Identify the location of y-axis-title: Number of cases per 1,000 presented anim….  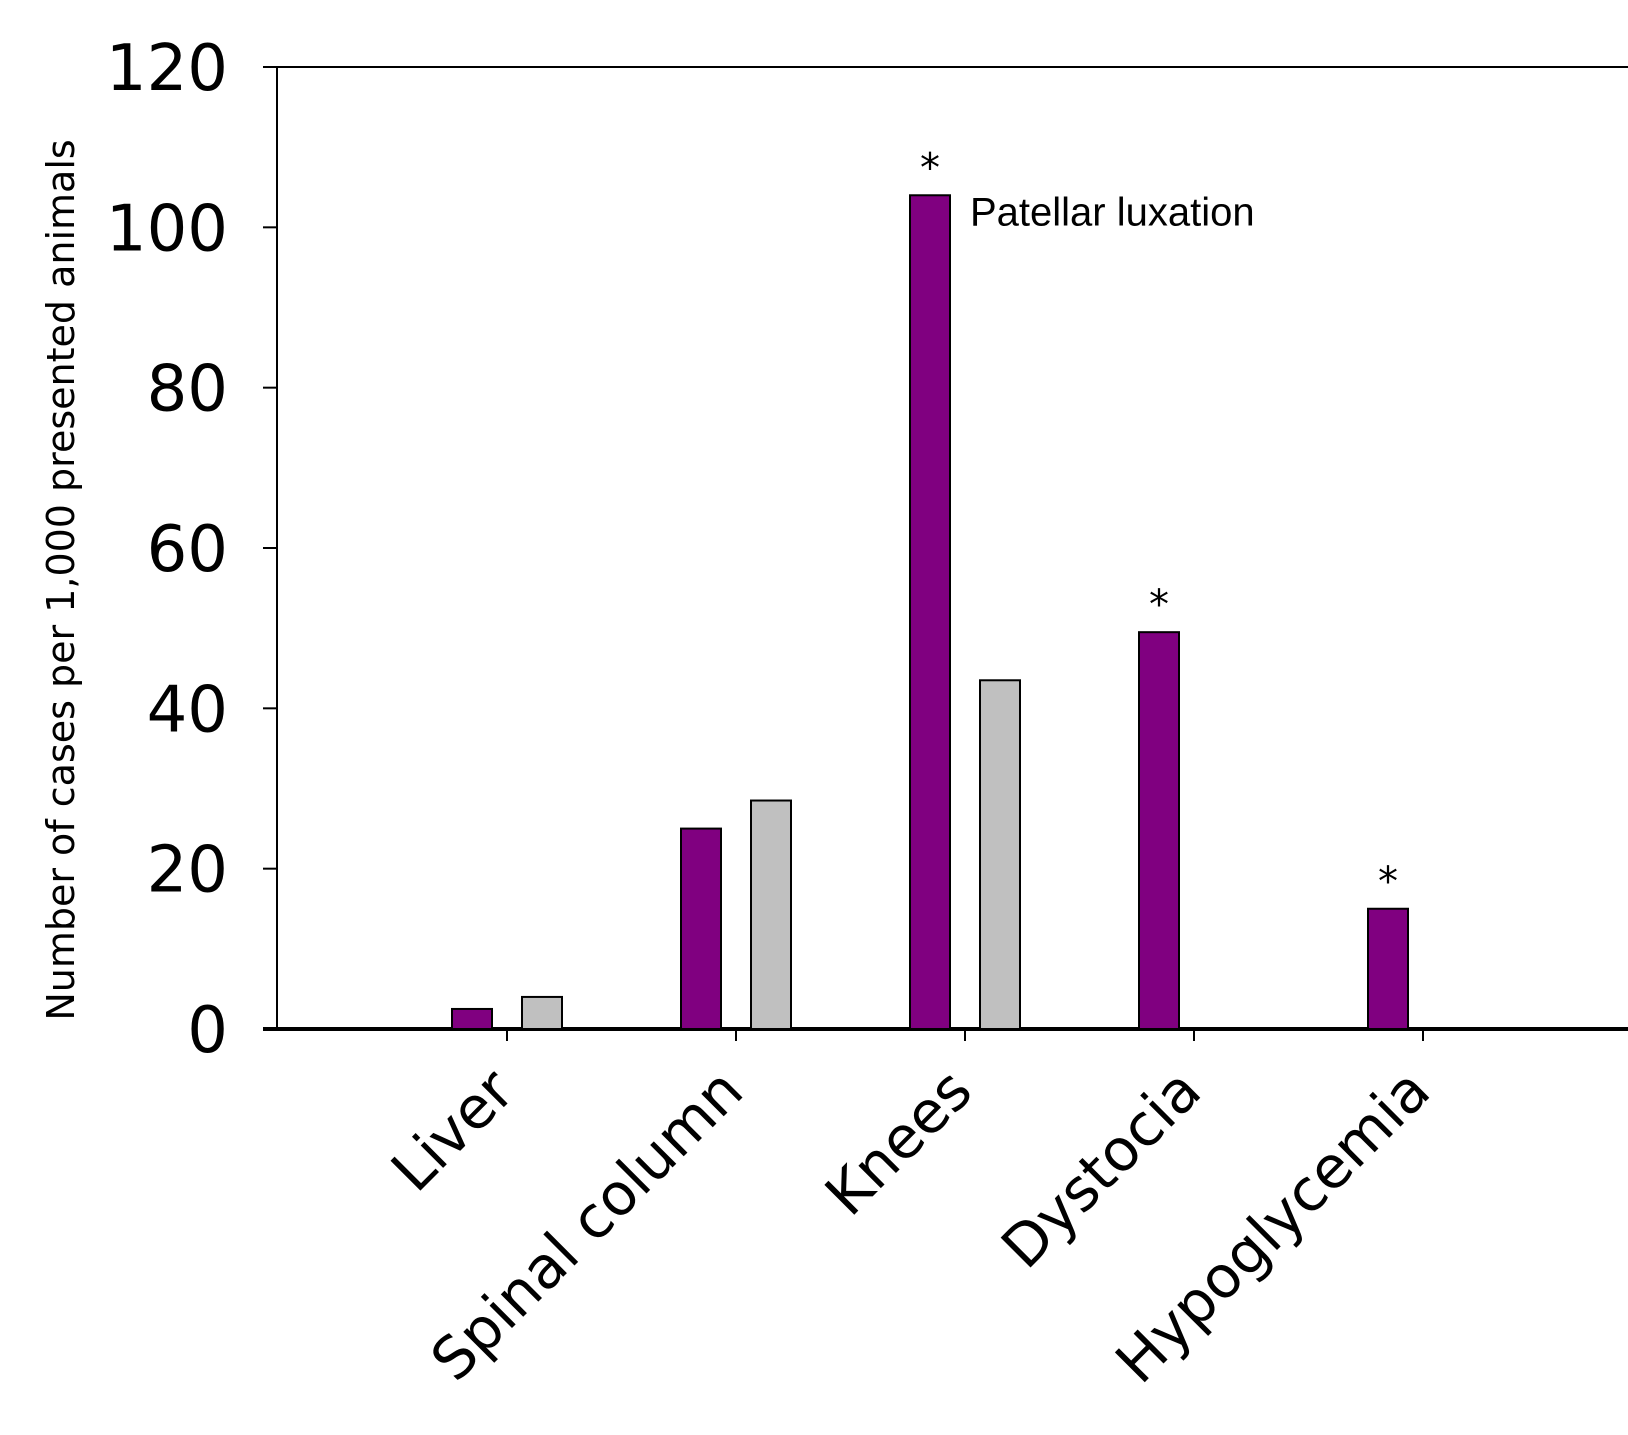
(61, 579).